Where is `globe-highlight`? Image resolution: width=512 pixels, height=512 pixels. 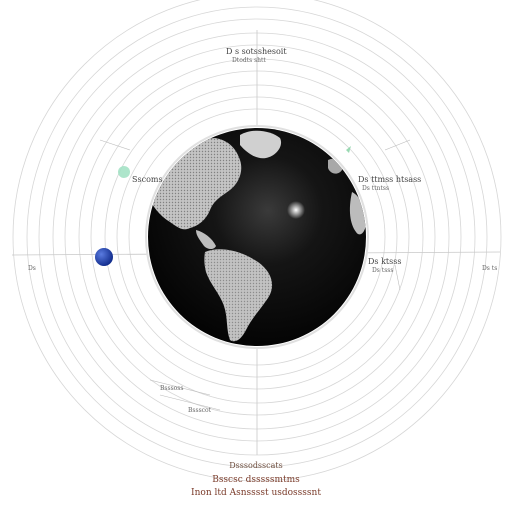
globe-highlight is located at coordinates (296, 210).